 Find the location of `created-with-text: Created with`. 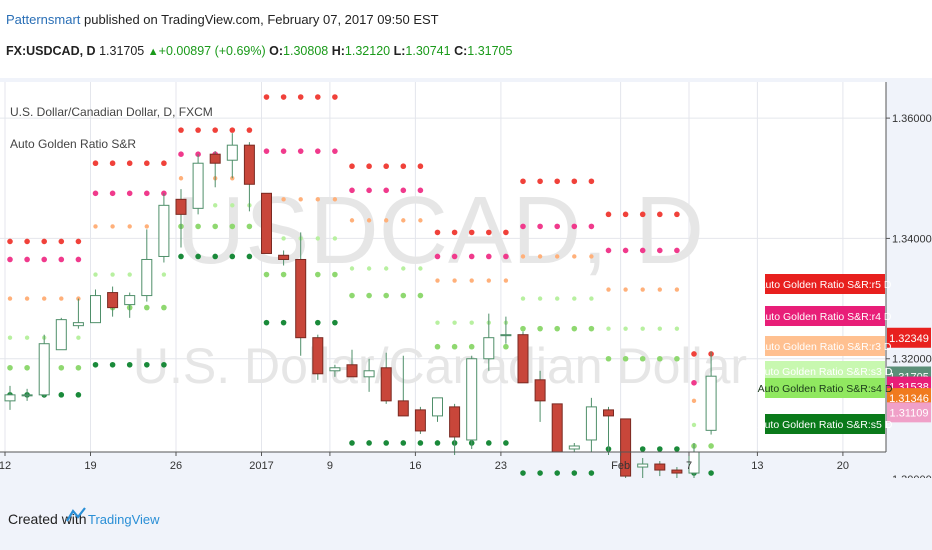

created-with-text: Created with is located at coordinates (47, 519).